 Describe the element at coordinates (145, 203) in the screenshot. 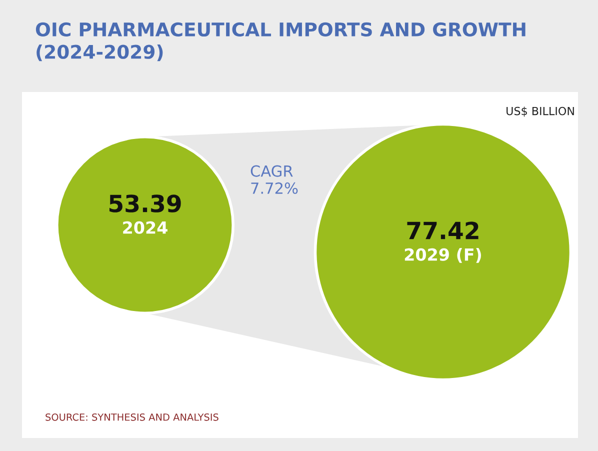

I see `data-label: 53.39` at that location.